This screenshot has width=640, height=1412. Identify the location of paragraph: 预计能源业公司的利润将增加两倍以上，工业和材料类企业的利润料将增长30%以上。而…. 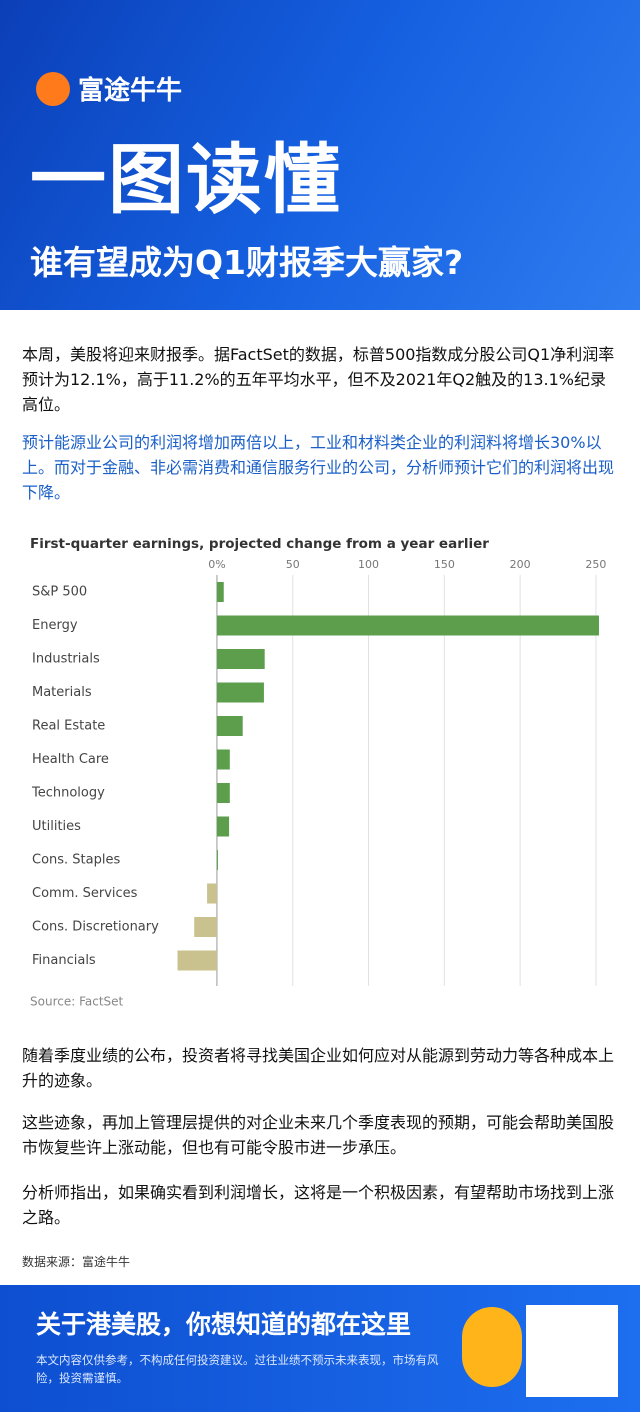
(318, 467).